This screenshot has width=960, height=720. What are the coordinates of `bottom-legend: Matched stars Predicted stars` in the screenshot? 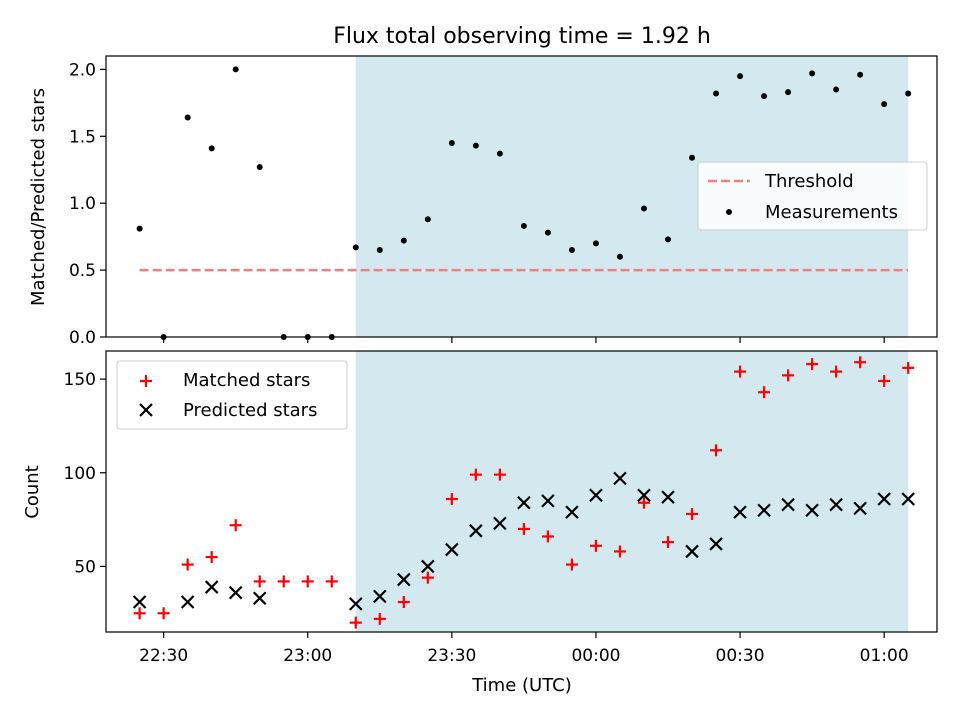 It's located at (232, 395).